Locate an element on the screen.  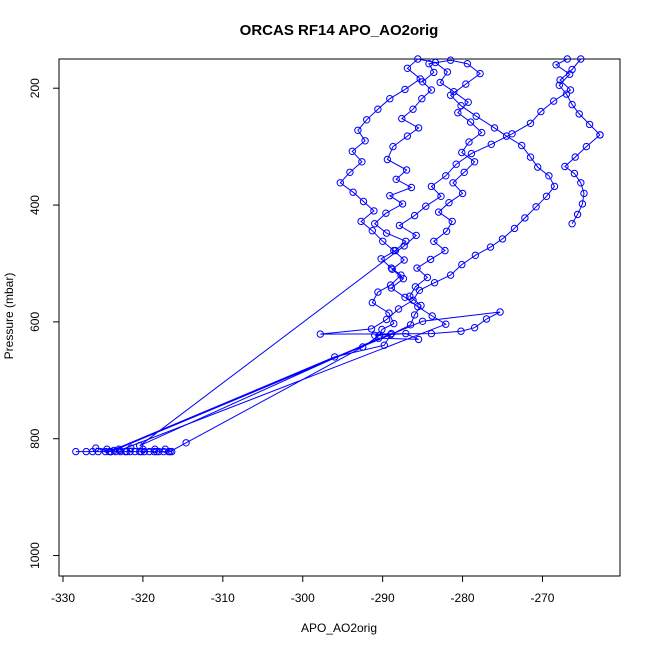
x-tick-label: -330 is located at coordinates (63, 598).